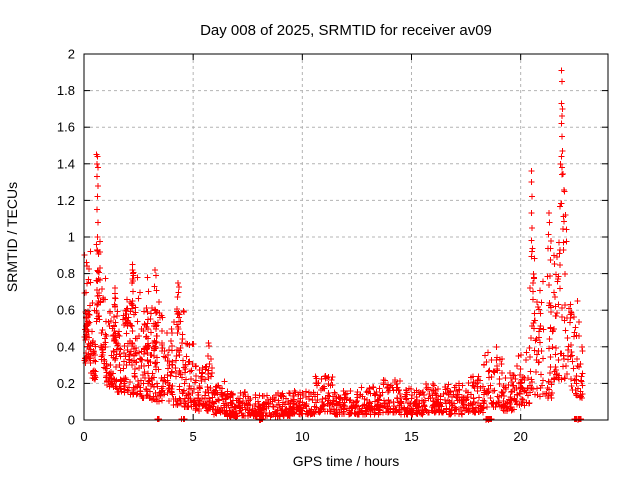 This screenshot has height=480, width=640. I want to click on y-tick-label: 0.8, so click(66, 273).